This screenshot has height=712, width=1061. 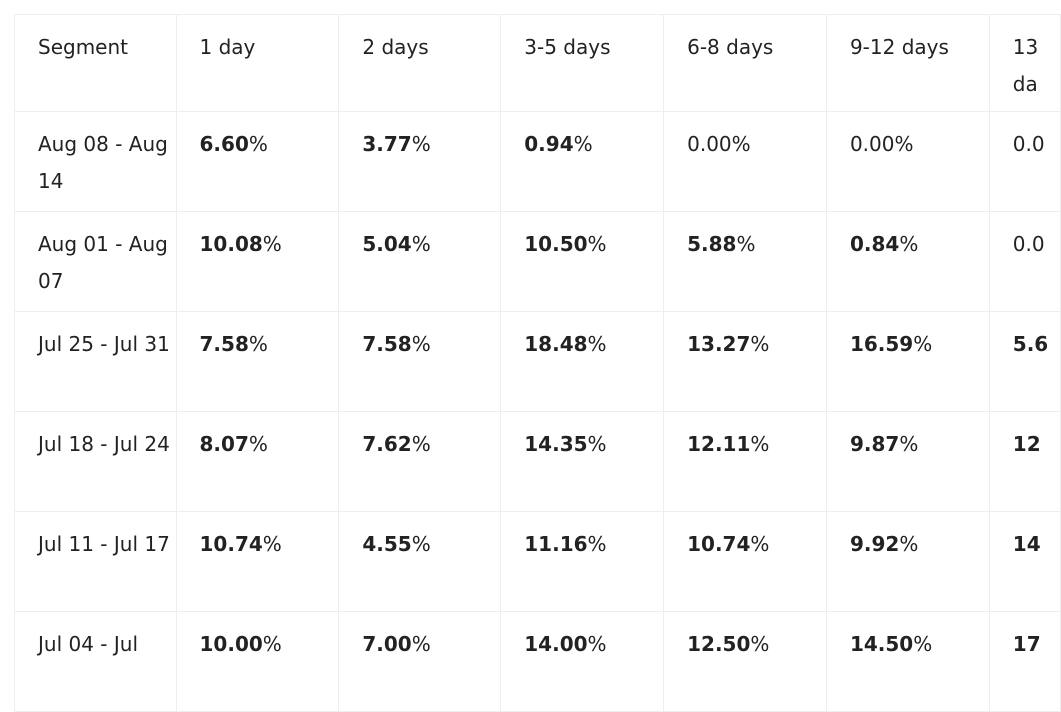 What do you see at coordinates (1024, 63) in the screenshot?
I see `column-header: 13 da` at bounding box center [1024, 63].